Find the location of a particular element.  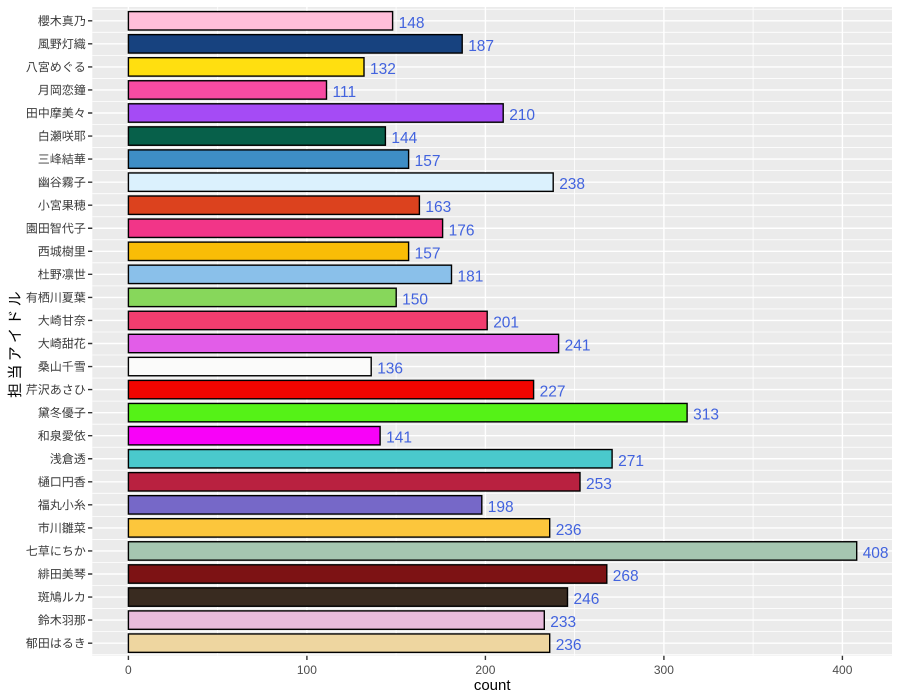

svg-text: 198 is located at coordinates (501, 507).